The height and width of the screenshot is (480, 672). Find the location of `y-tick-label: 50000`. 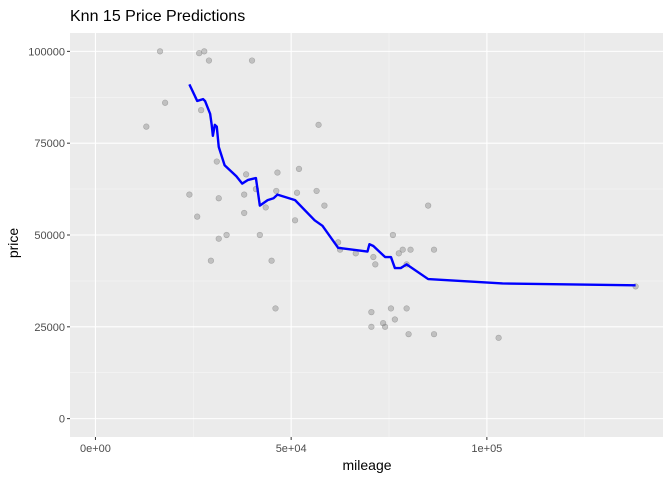

y-tick-label: 50000 is located at coordinates (49, 236).